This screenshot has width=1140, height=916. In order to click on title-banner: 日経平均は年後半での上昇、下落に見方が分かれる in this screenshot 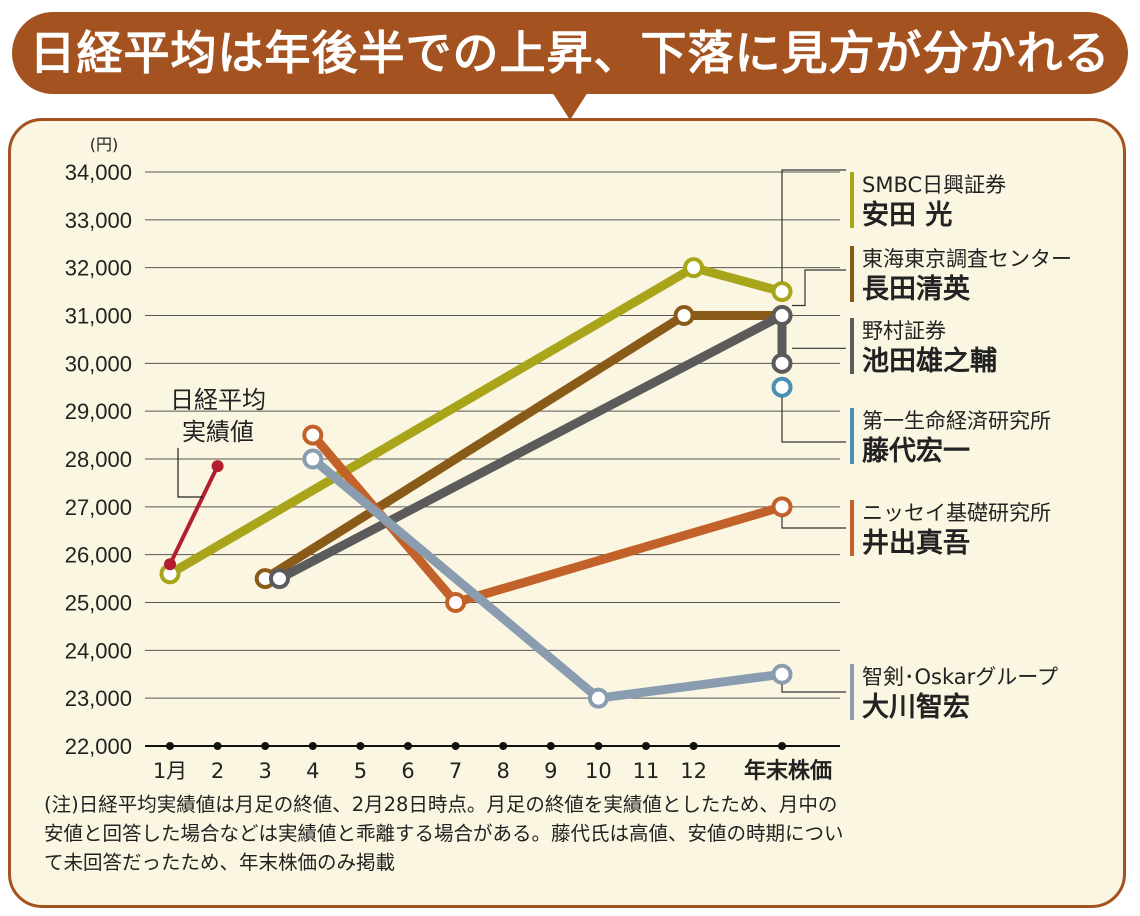, I will do `click(570, 53)`.